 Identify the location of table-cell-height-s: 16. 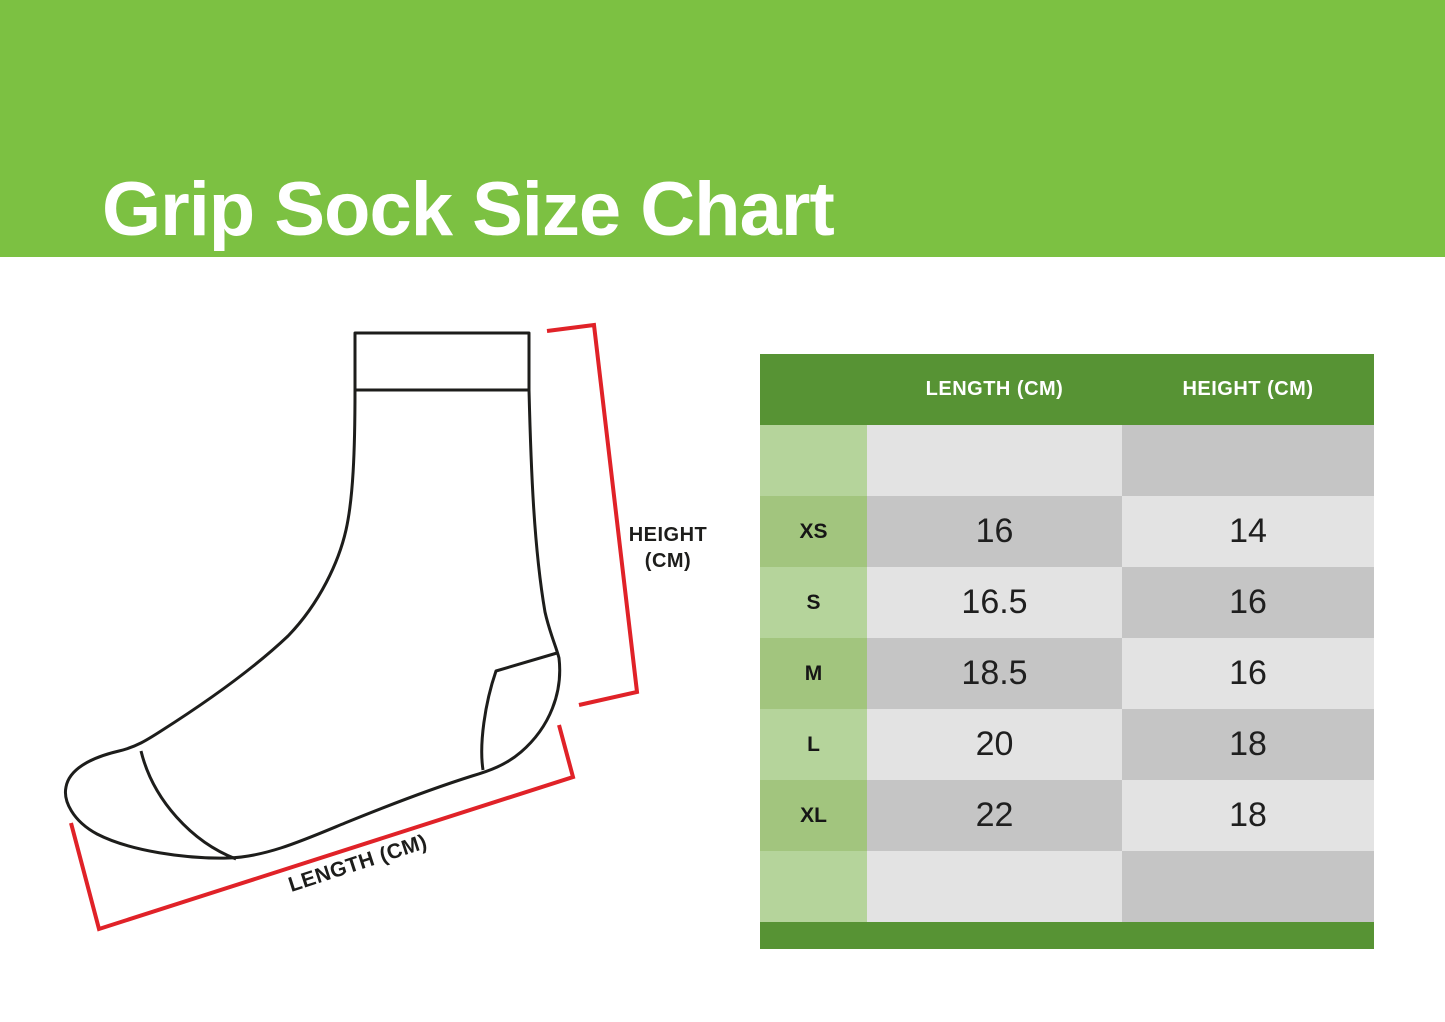
(1248, 602).